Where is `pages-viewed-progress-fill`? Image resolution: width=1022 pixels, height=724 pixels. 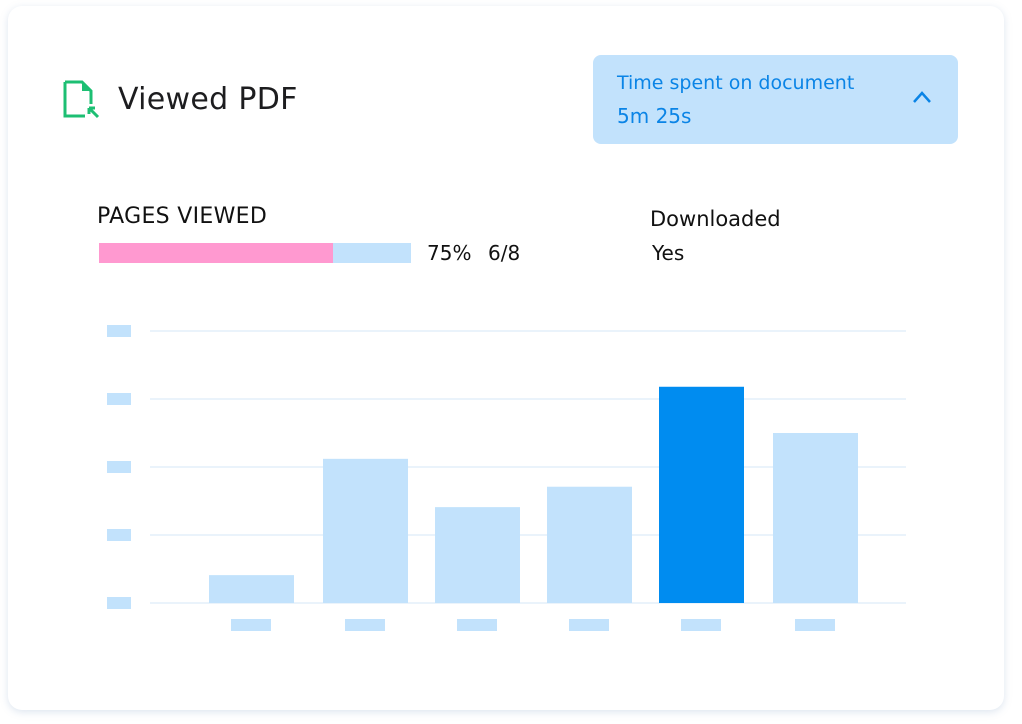 pages-viewed-progress-fill is located at coordinates (216, 253).